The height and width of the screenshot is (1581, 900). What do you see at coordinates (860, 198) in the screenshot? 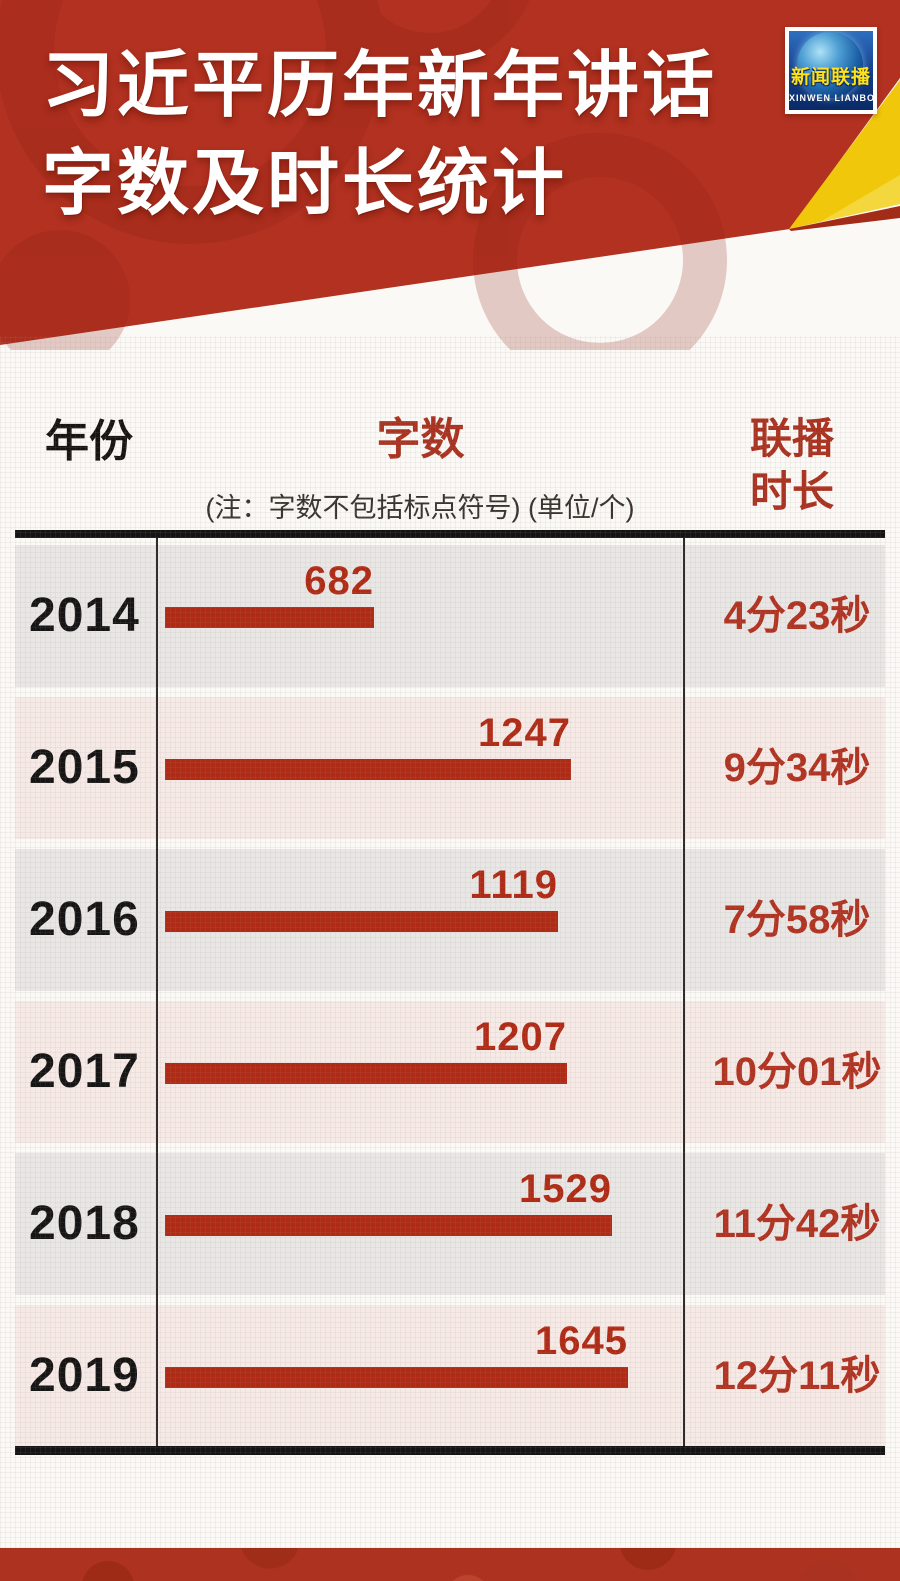
I see `yellow-ribbon-highlight` at bounding box center [860, 198].